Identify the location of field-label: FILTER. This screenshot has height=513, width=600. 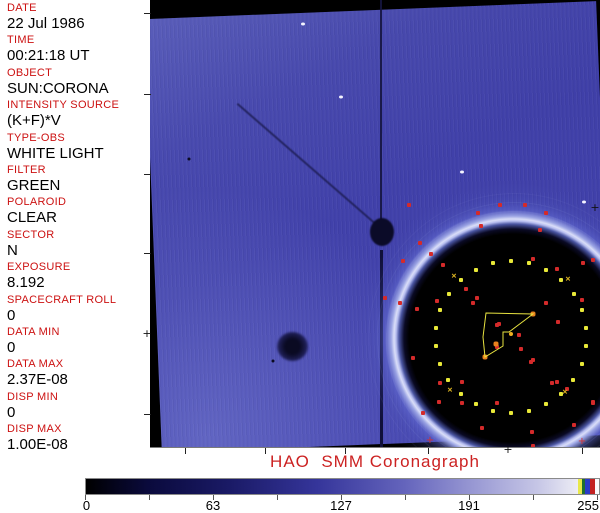
(26, 169).